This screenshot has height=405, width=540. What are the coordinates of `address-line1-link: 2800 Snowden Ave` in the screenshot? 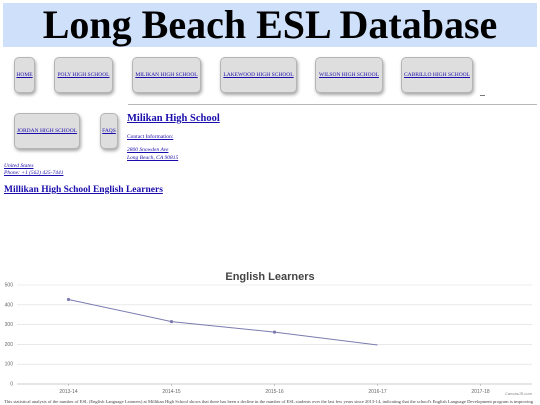 It's located at (148, 150).